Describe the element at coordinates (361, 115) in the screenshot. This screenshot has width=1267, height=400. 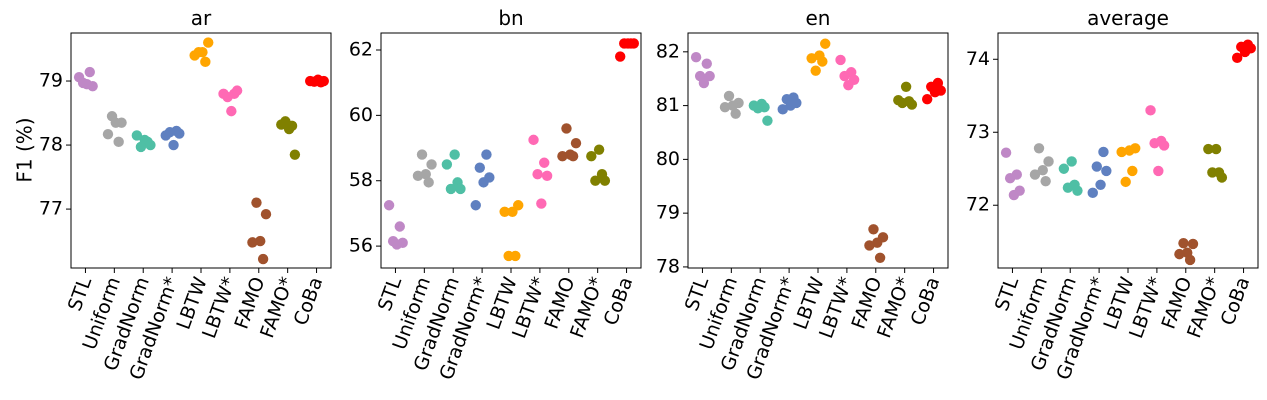
I see `y-tick-label: 60` at that location.